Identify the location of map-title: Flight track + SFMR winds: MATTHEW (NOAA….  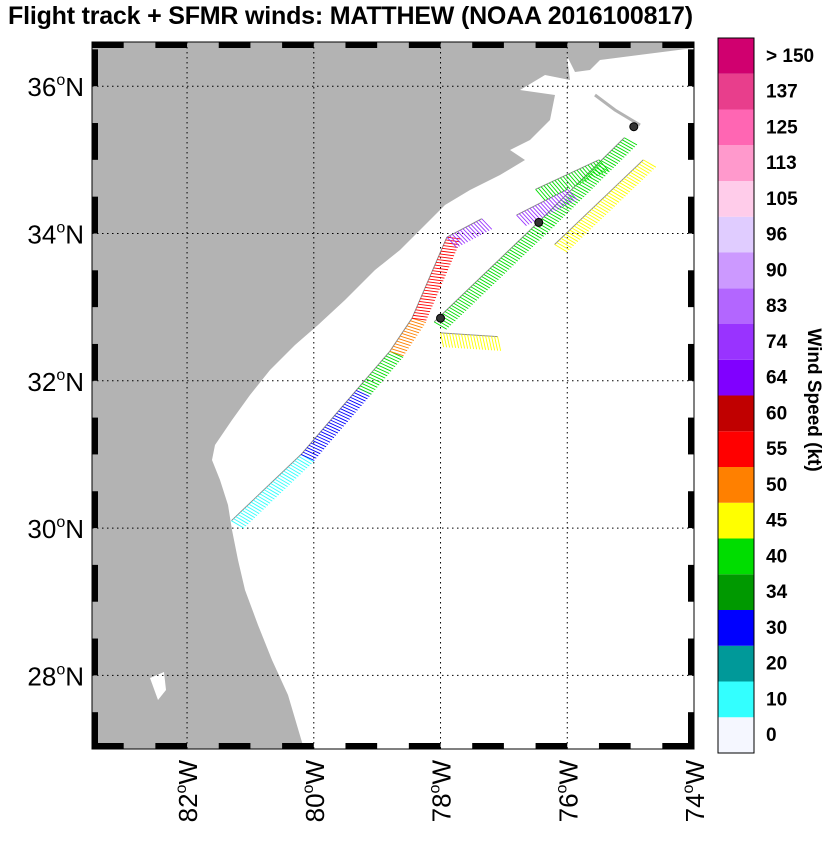
(350, 16).